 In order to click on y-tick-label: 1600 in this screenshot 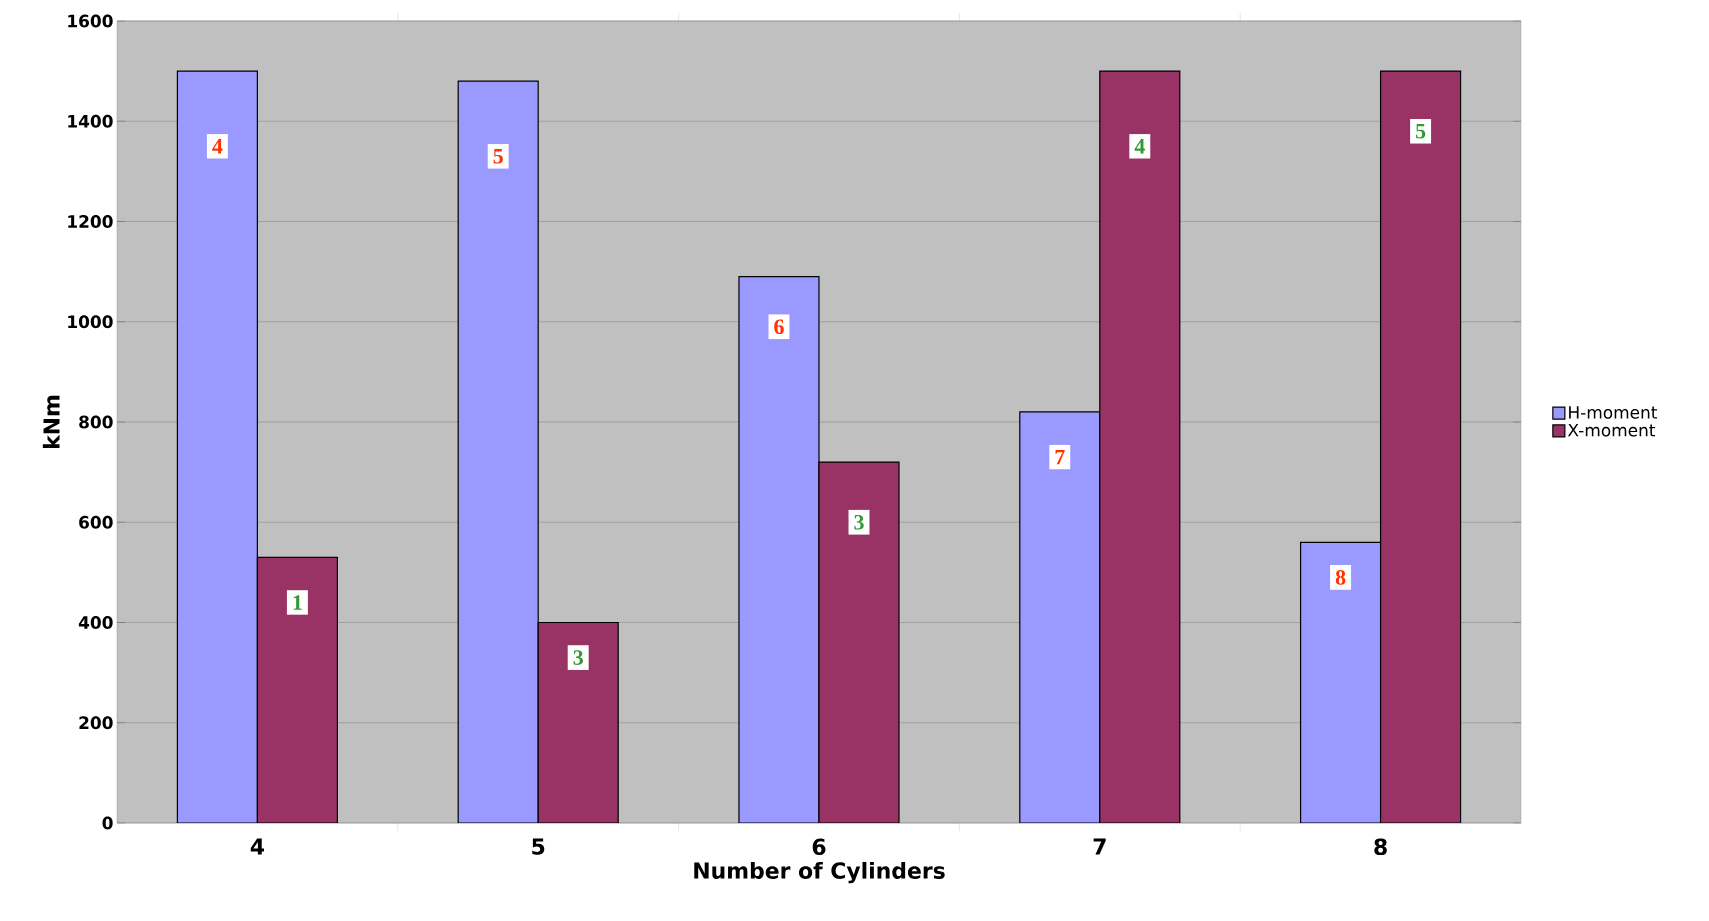, I will do `click(90, 21)`.